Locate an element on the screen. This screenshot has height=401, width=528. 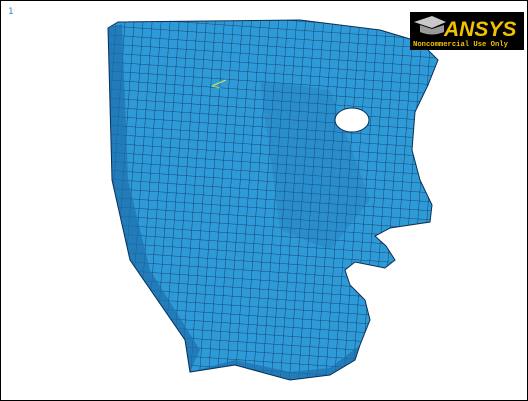
axis-triad is located at coordinates (219, 84).